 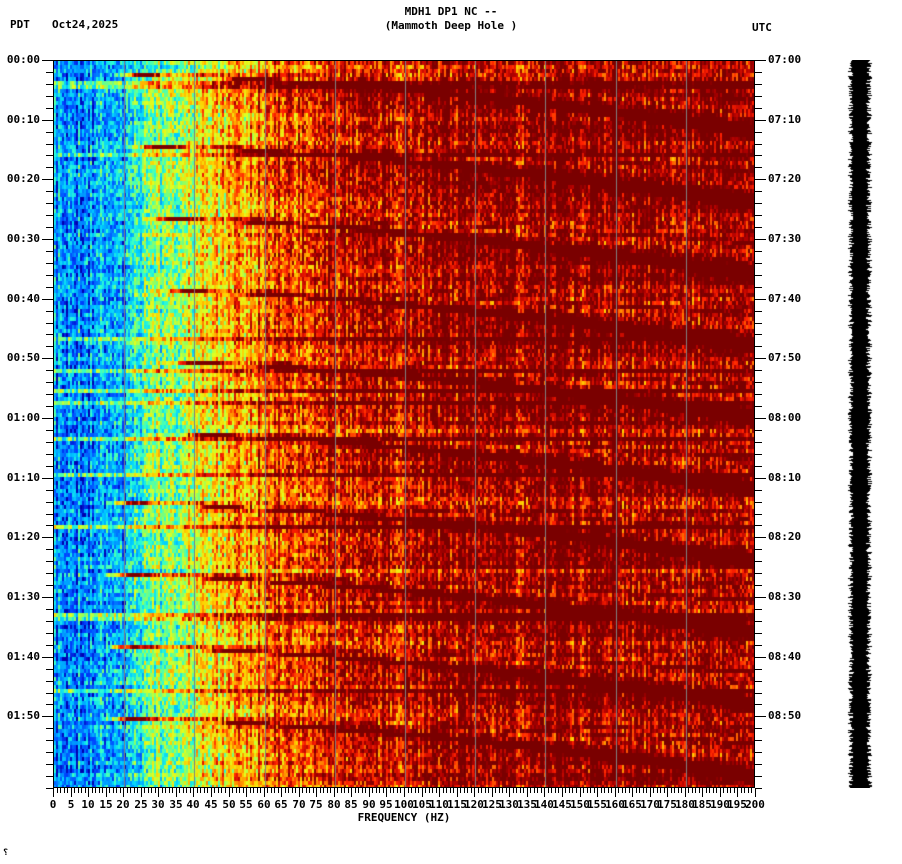 What do you see at coordinates (316, 804) in the screenshot?
I see `freq-axis-label: 75` at bounding box center [316, 804].